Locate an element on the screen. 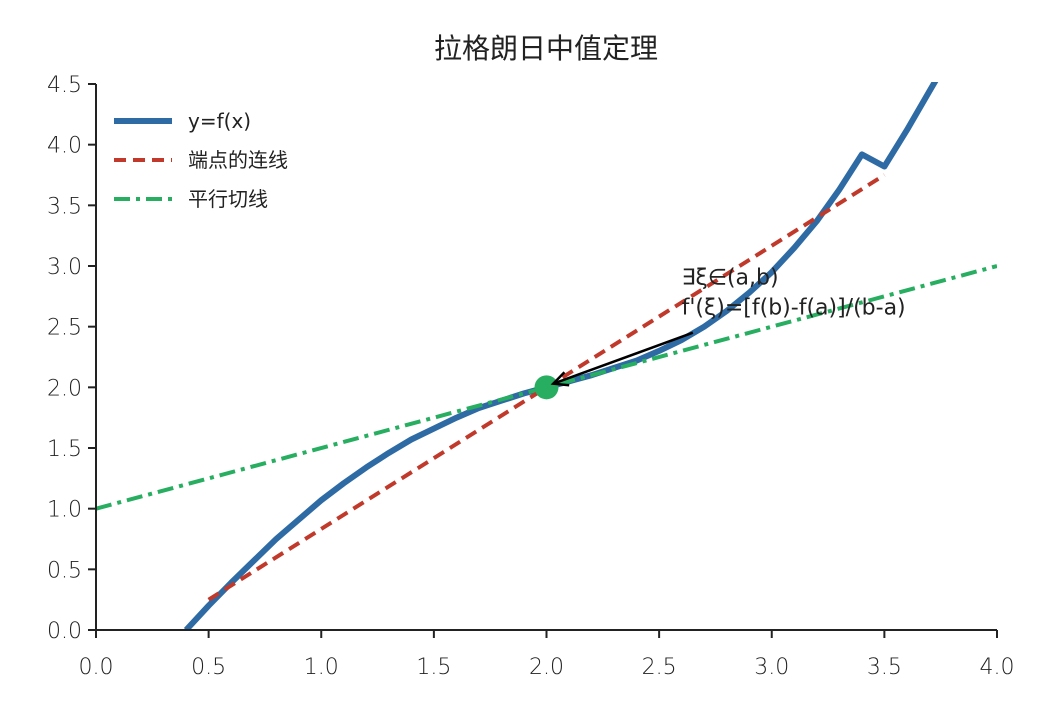 This screenshot has height=717, width=1044. x-tick-label: 1.0 is located at coordinates (321, 667).